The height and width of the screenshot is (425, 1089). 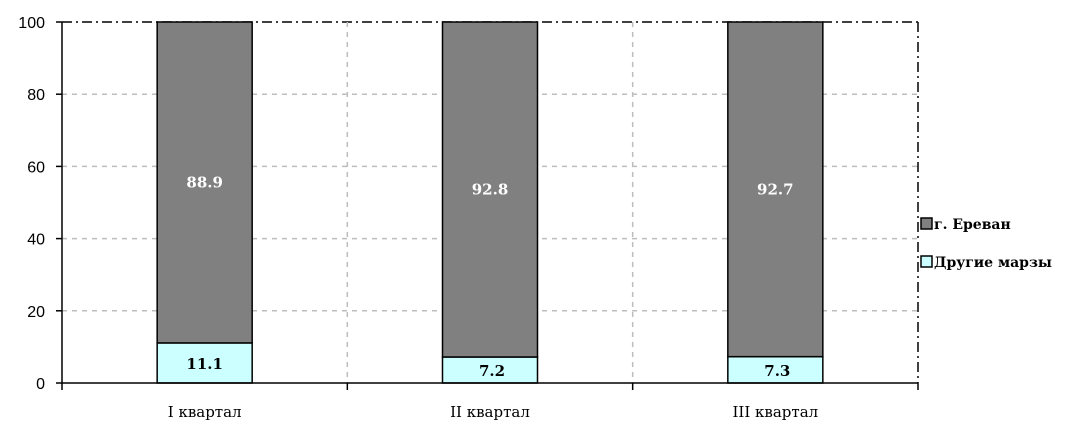 I want to click on data-label: 92.8, so click(x=490, y=190).